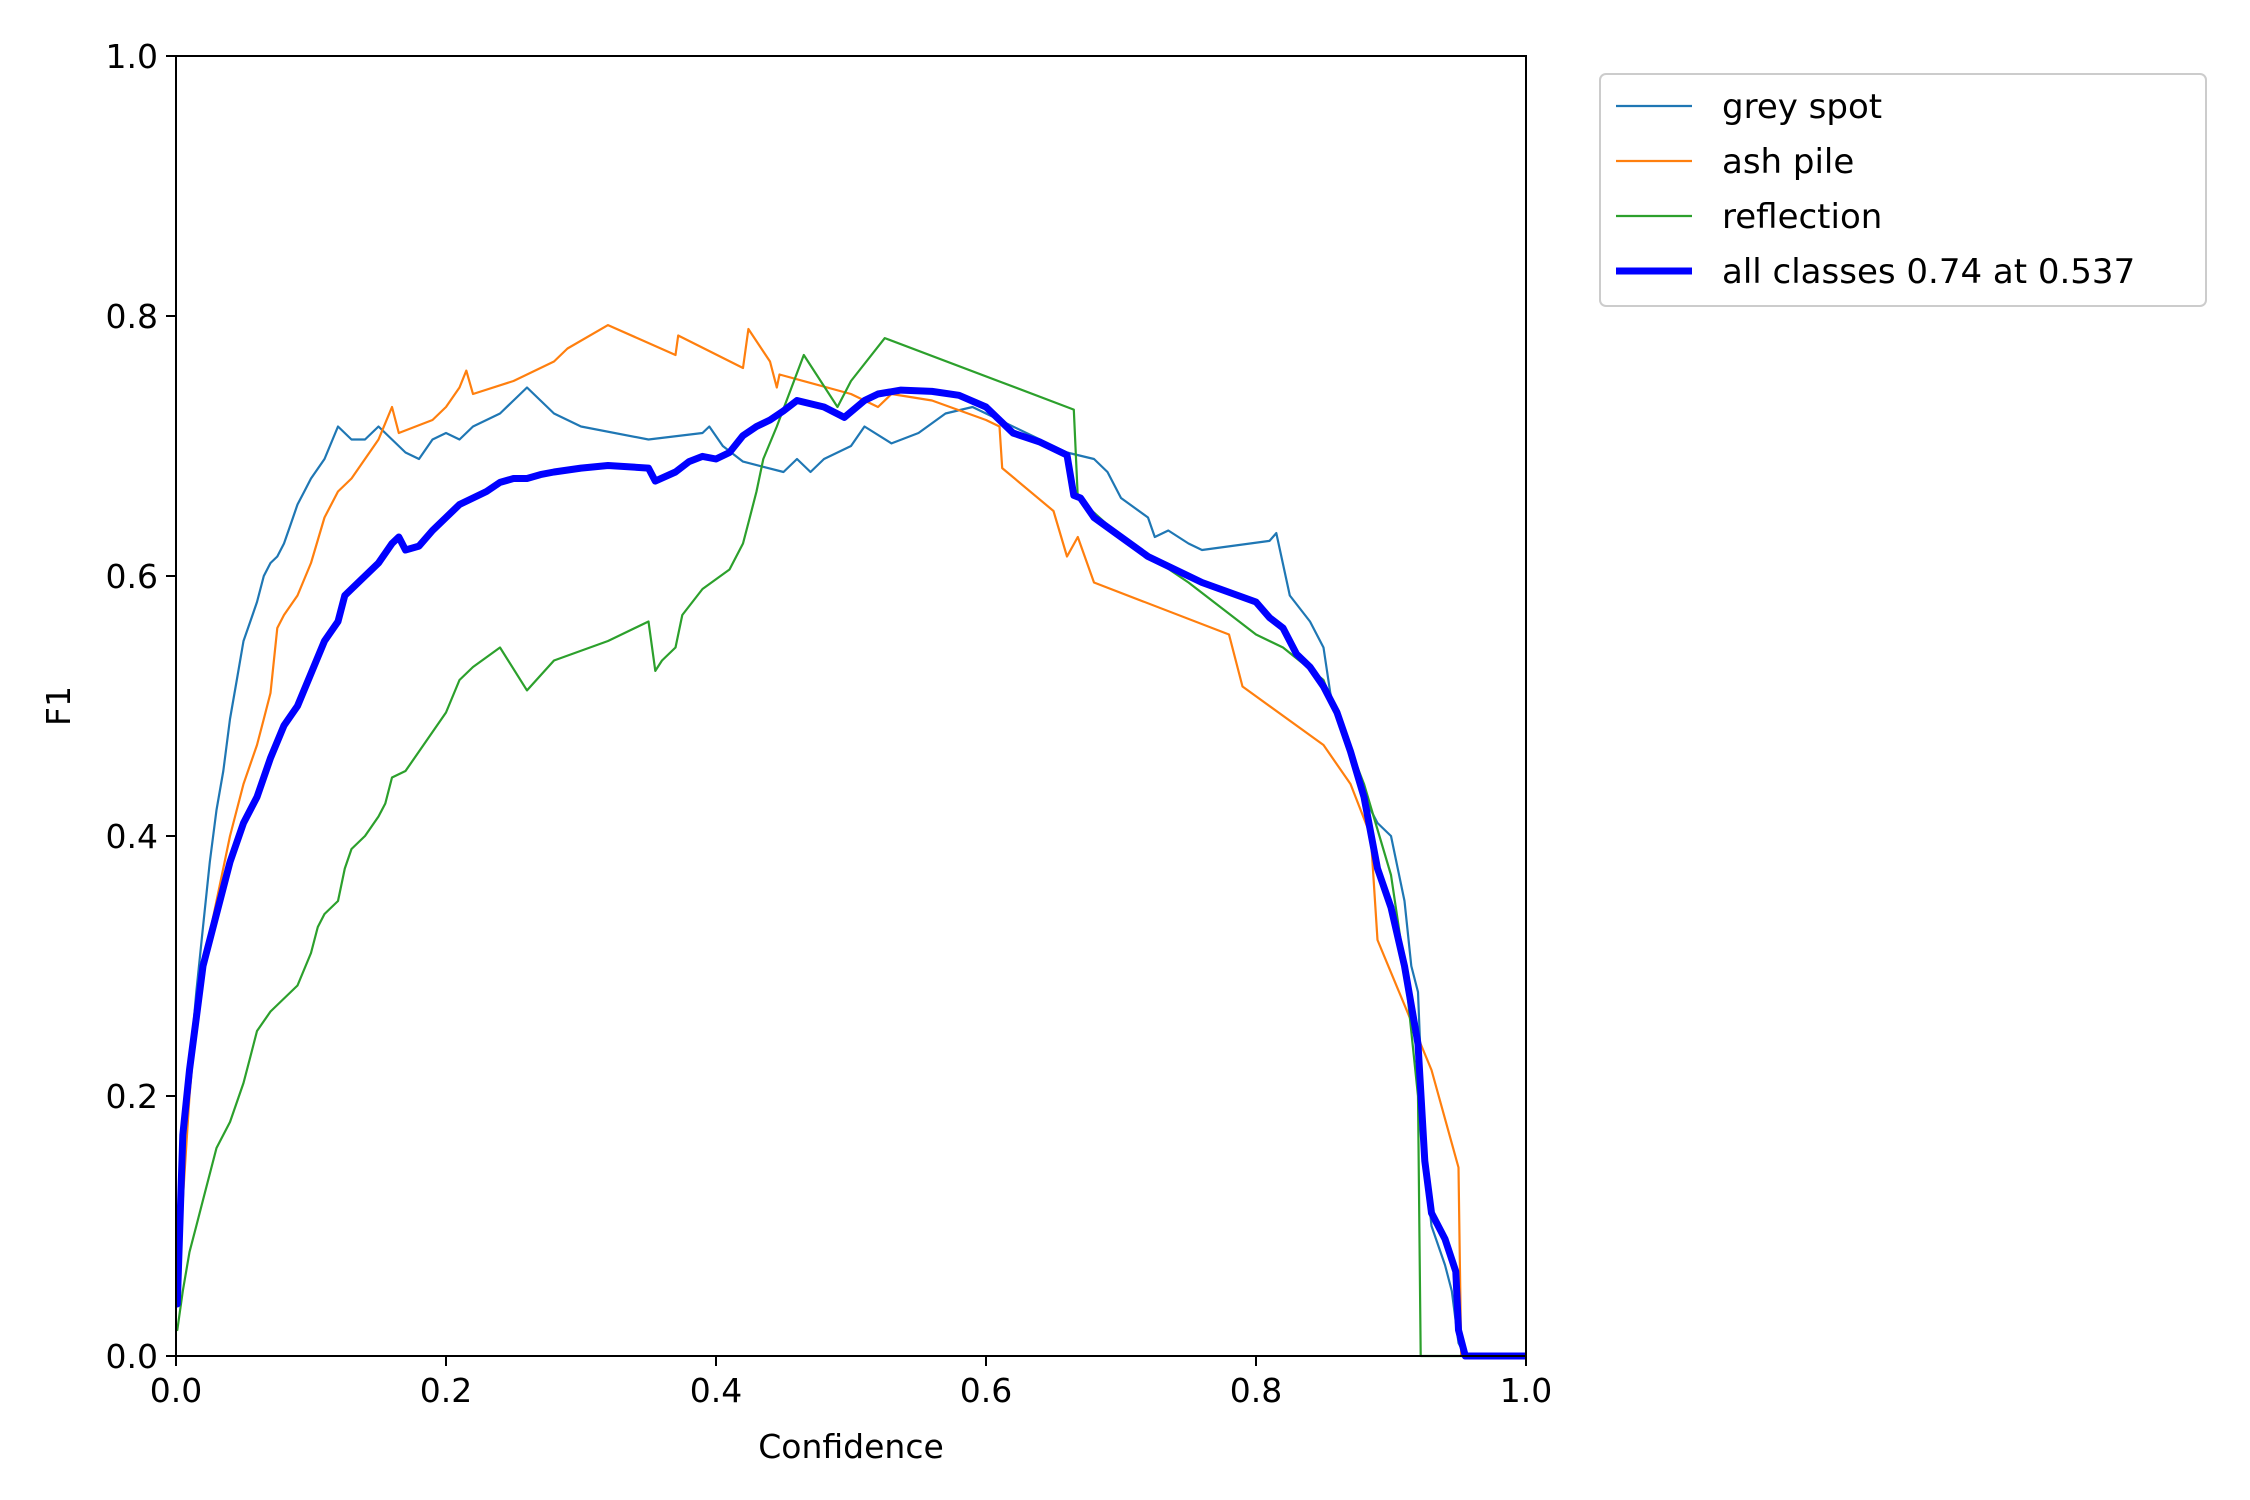 The height and width of the screenshot is (1500, 2250). I want to click on x-tick-label: 0.4, so click(716, 1390).